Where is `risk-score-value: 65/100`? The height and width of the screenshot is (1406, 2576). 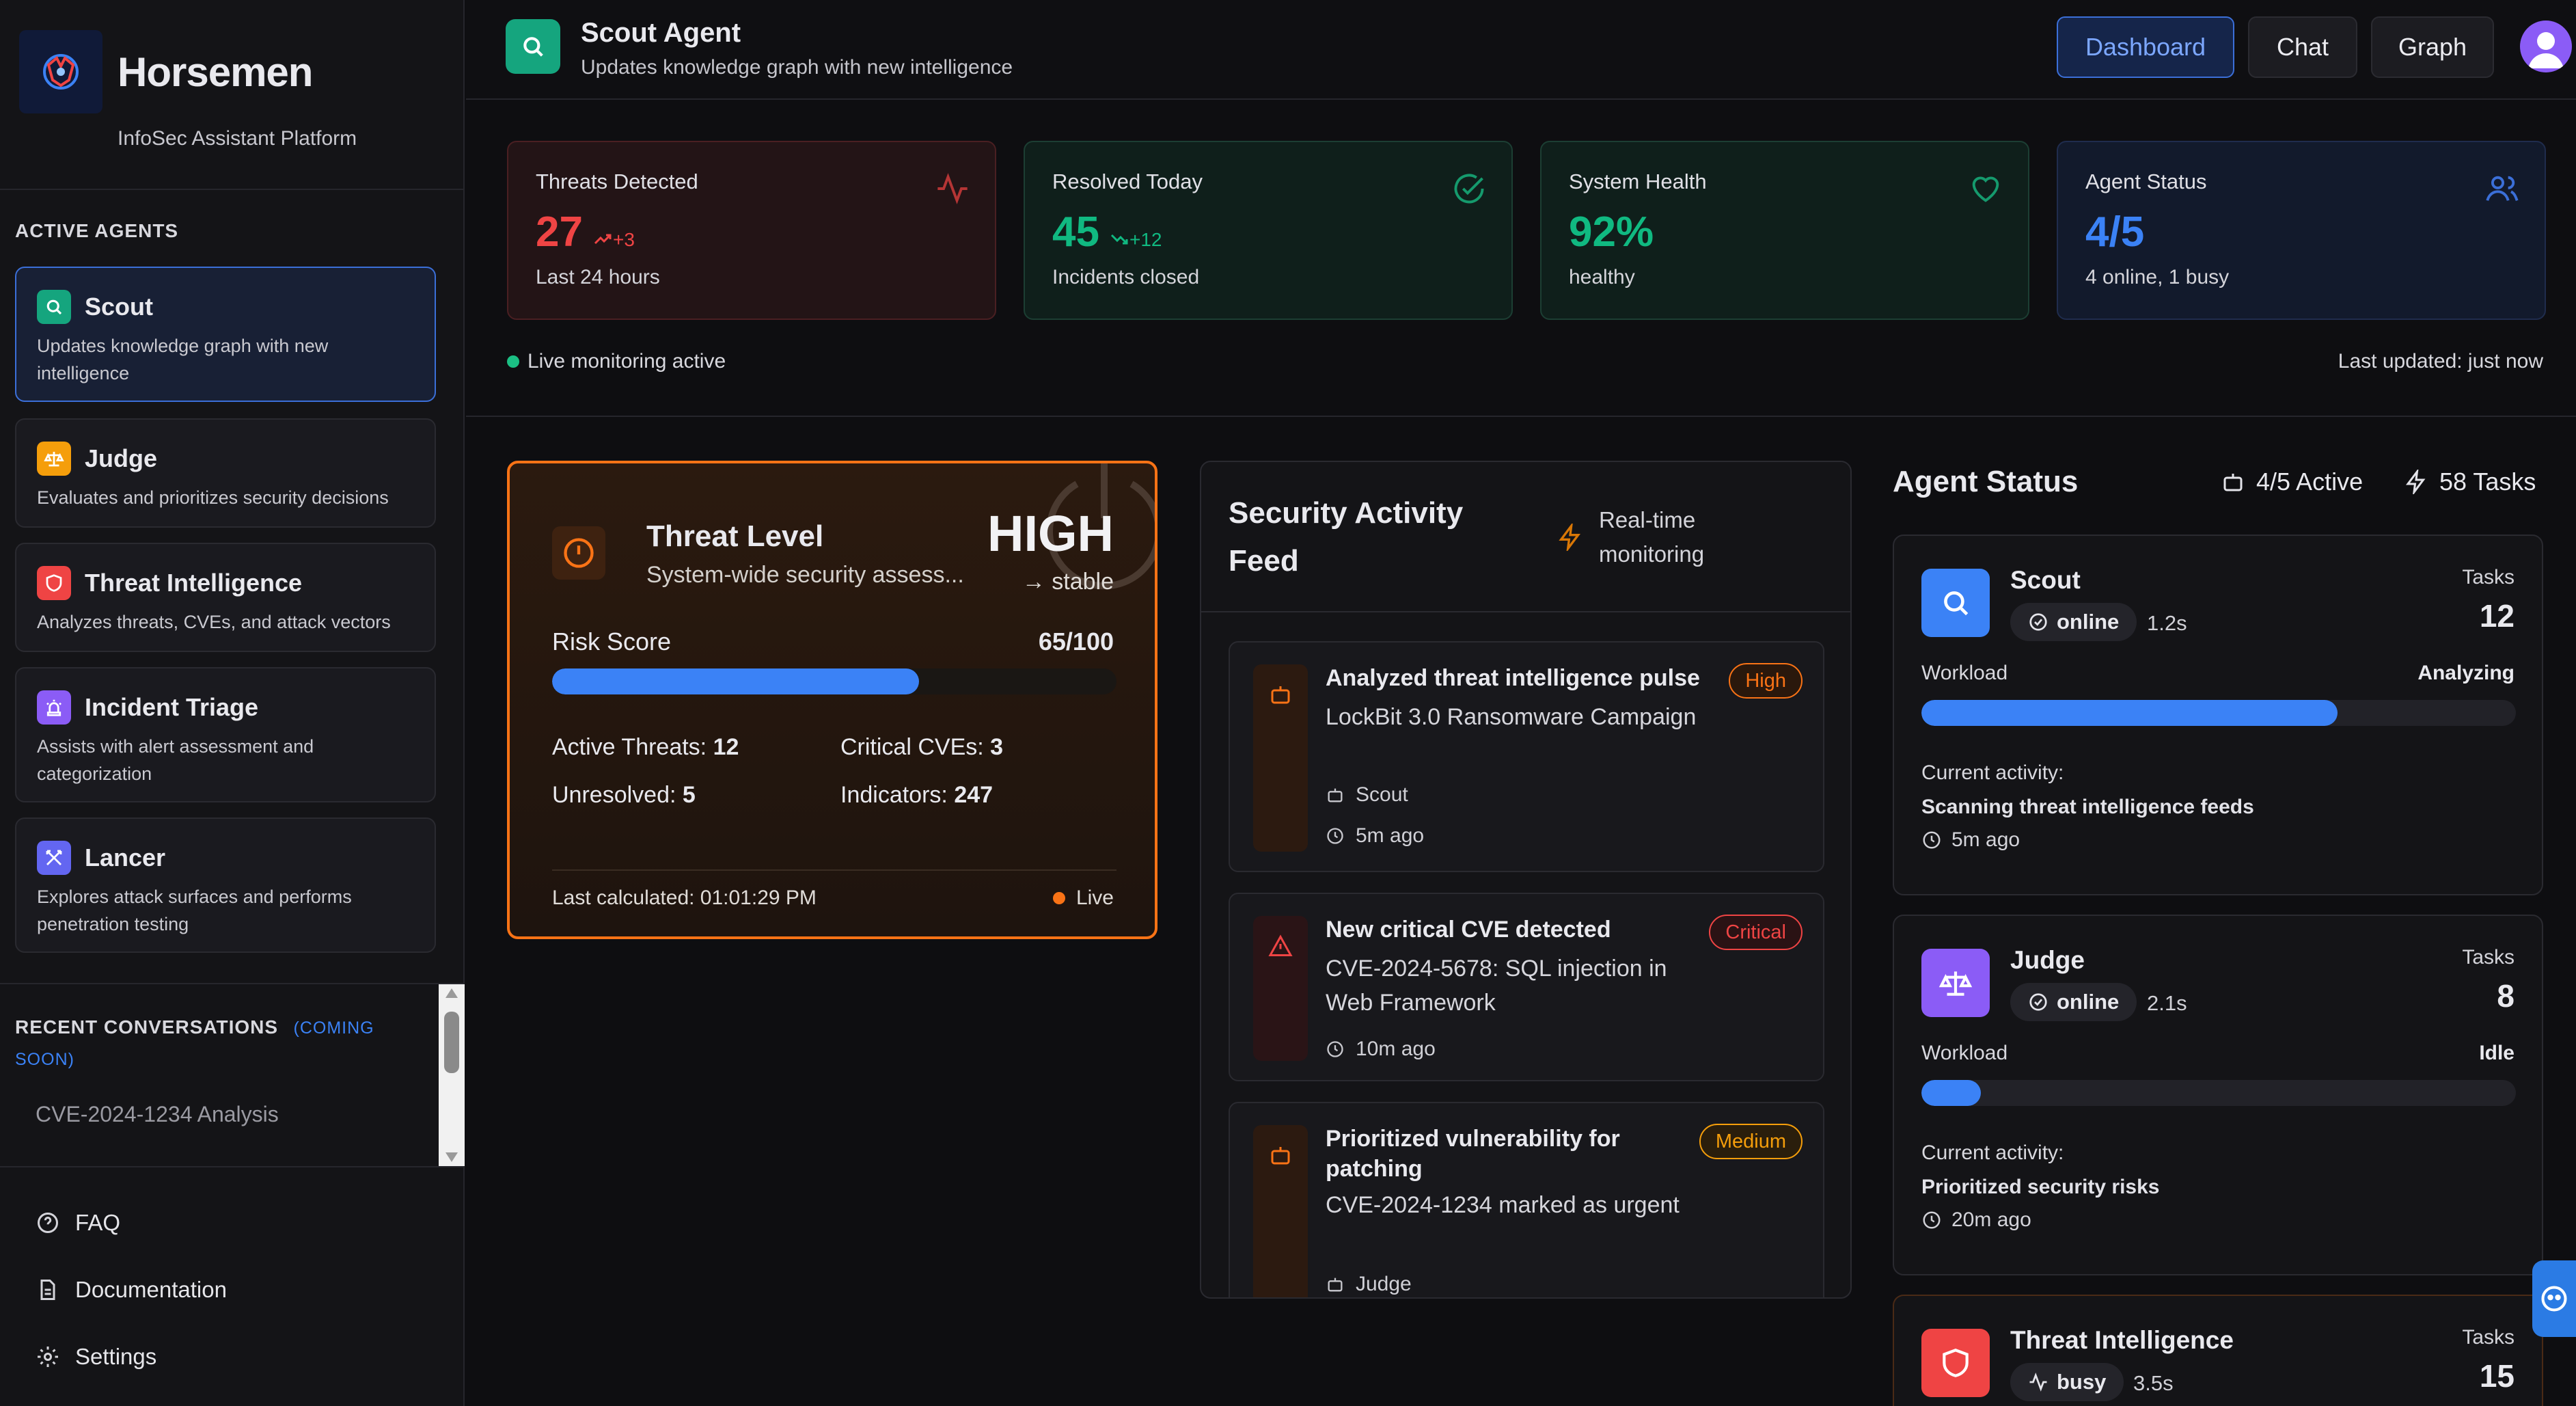
risk-score-value: 65/100 is located at coordinates (1076, 641).